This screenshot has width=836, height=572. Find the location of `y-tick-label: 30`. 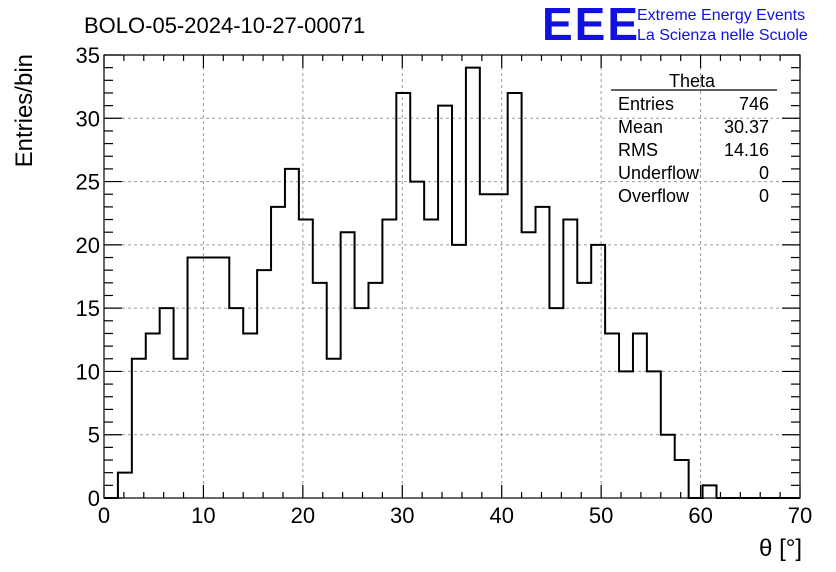

y-tick-label: 30 is located at coordinates (88, 118).